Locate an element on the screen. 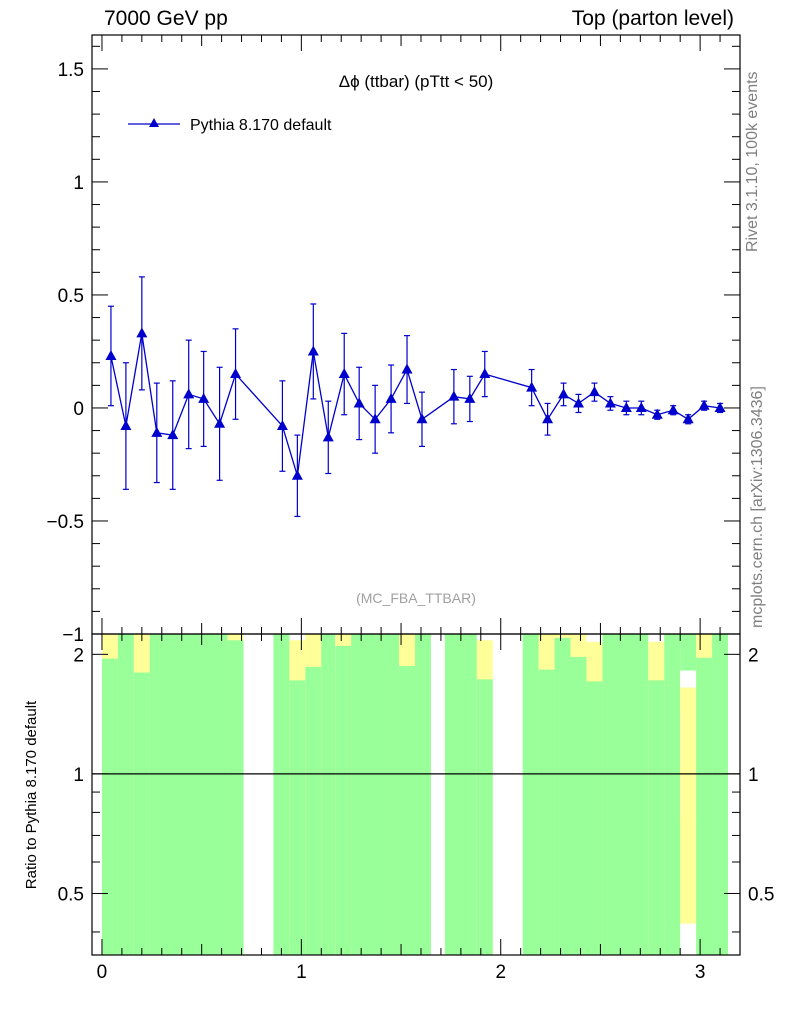 This screenshot has width=786, height=1024. legend-triangle-marker is located at coordinates (154, 122).